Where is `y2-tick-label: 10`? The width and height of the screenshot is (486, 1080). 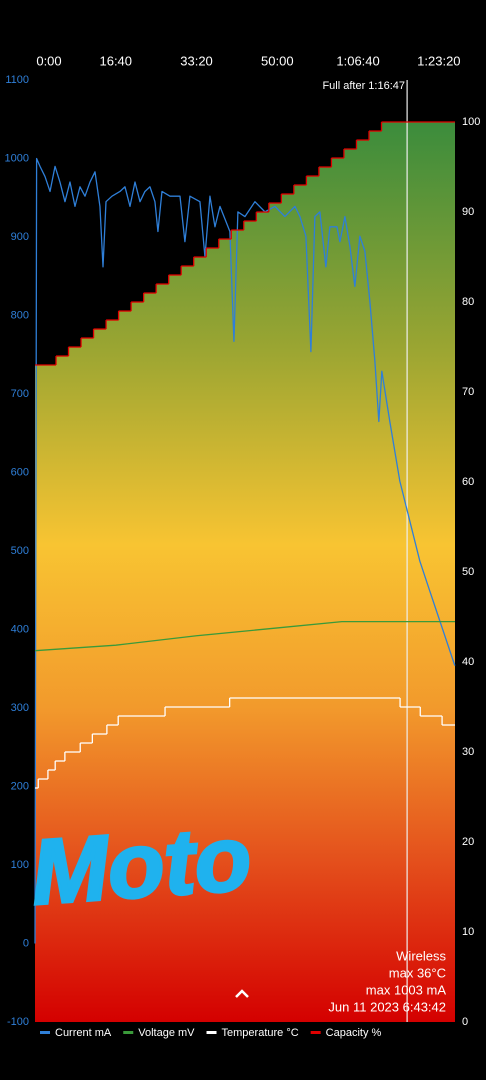 y2-tick-label: 10 is located at coordinates (468, 932).